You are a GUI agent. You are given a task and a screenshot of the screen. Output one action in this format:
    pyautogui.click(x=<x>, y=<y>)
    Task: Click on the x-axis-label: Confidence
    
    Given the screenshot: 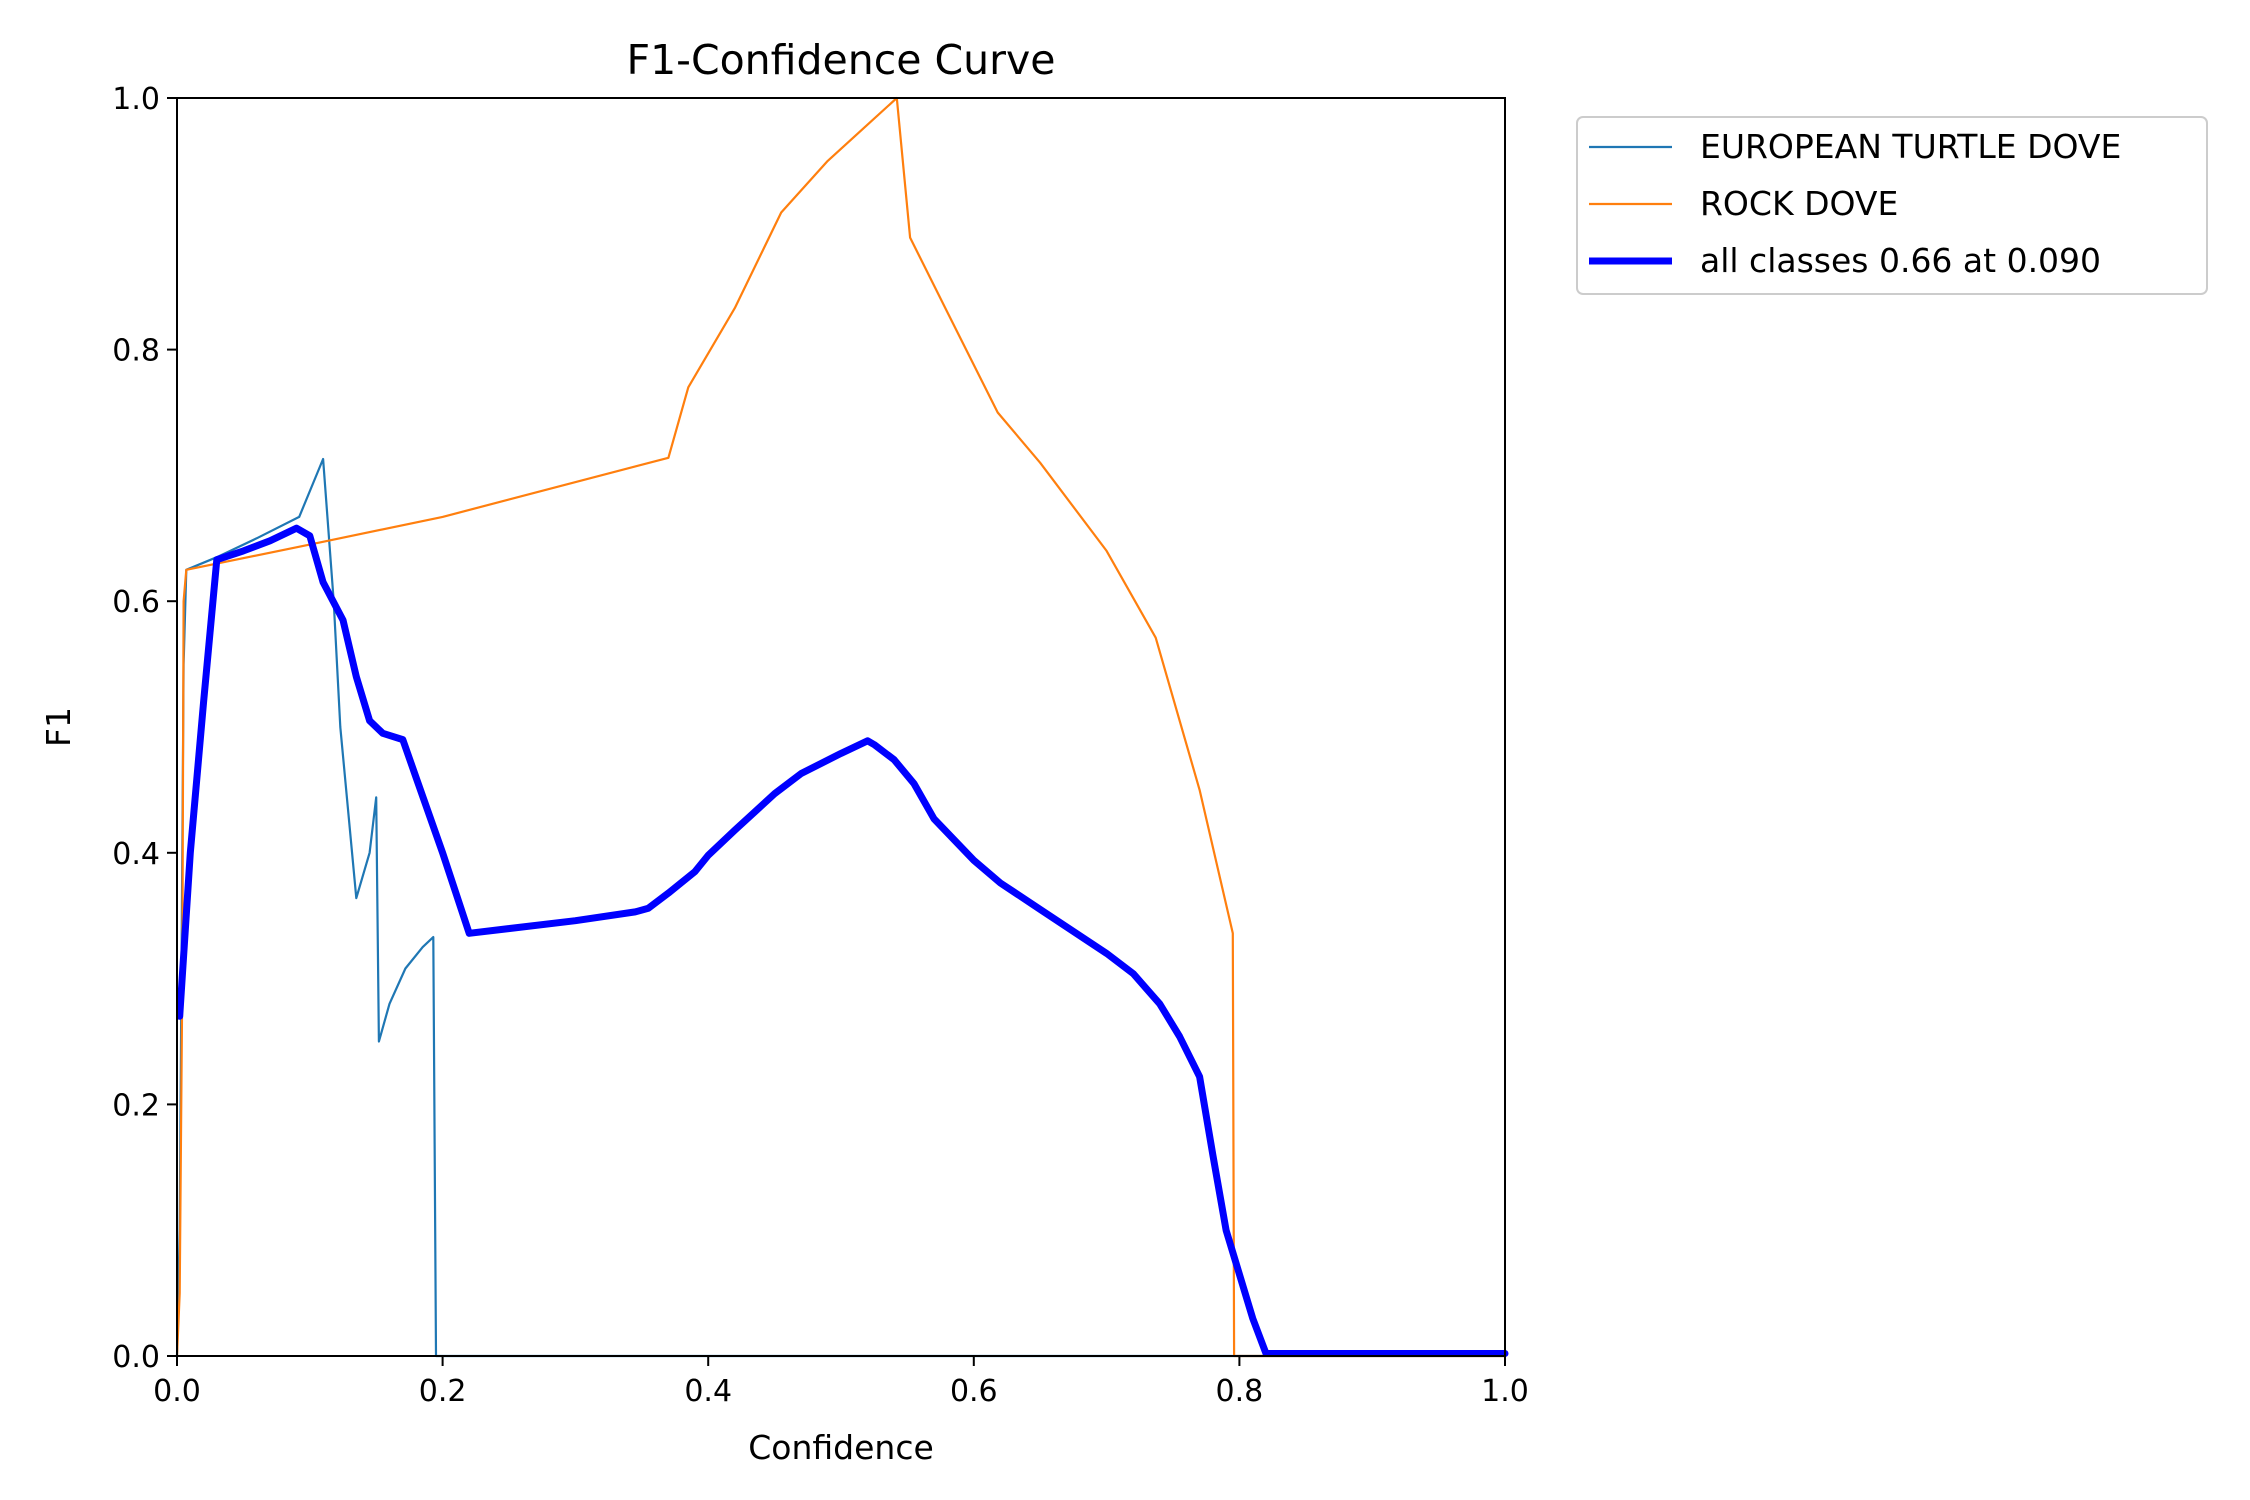 What is the action you would take?
    pyautogui.click(x=841, y=1447)
    